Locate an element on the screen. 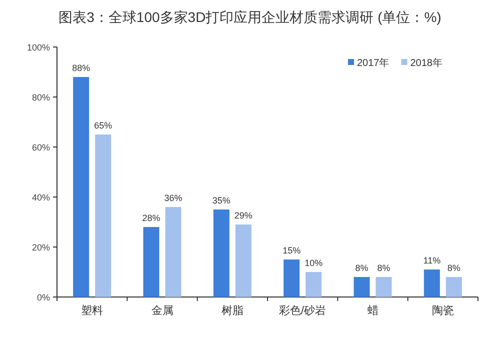 This screenshot has height=362, width=500. y-tick-label: 80% is located at coordinates (41, 97).